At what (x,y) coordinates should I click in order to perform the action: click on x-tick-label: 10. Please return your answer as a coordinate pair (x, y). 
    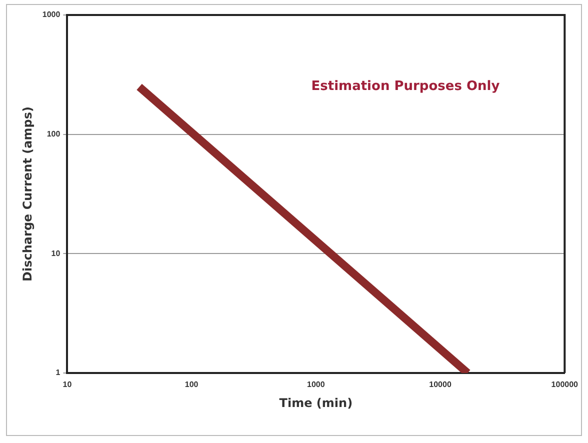
    Looking at the image, I should click on (67, 385).